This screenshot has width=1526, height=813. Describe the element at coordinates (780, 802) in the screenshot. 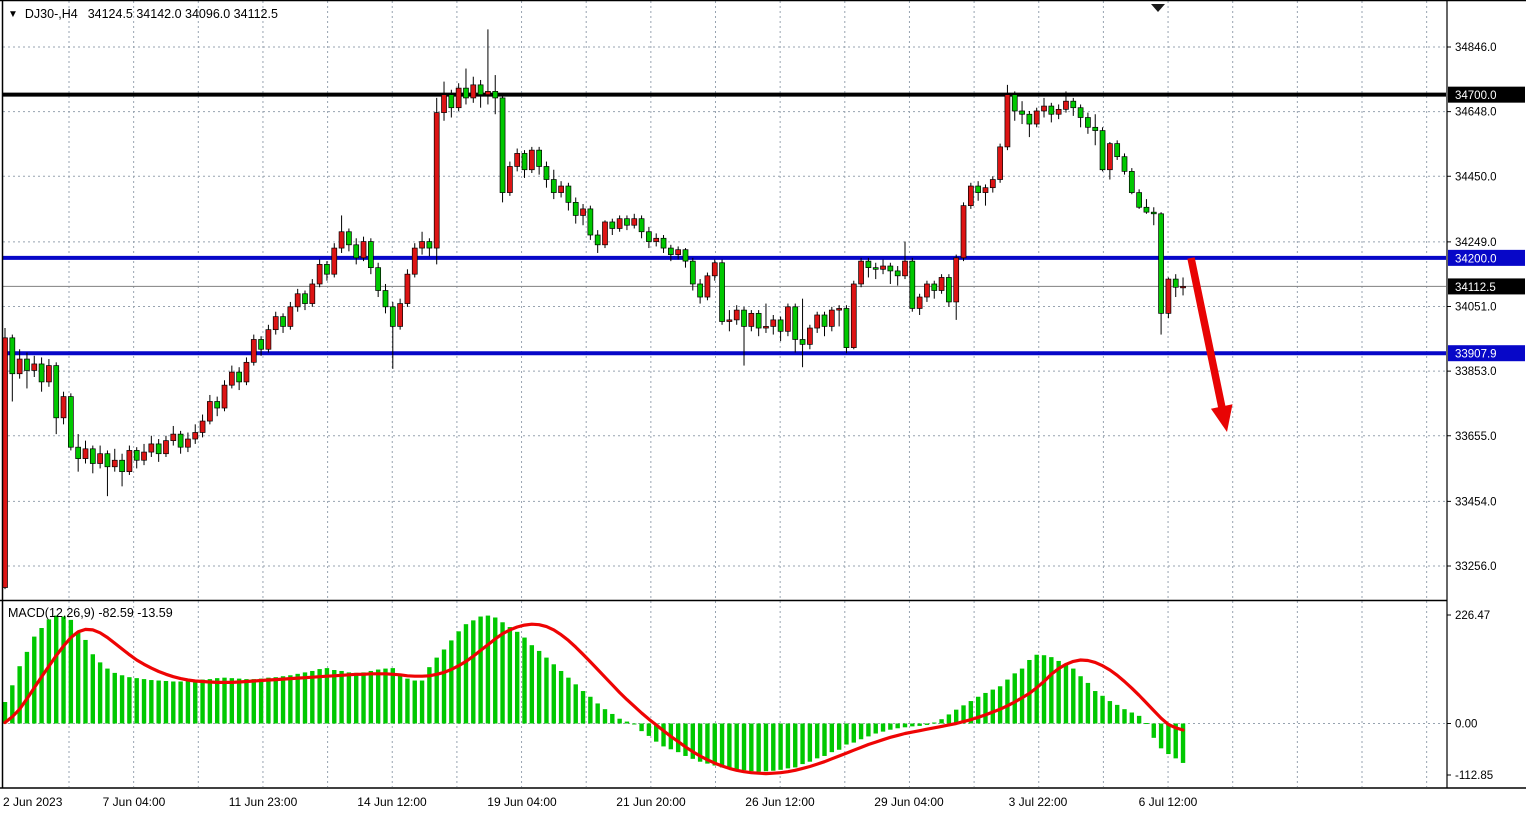

I see `time-label: 26 Jun 12:00` at that location.